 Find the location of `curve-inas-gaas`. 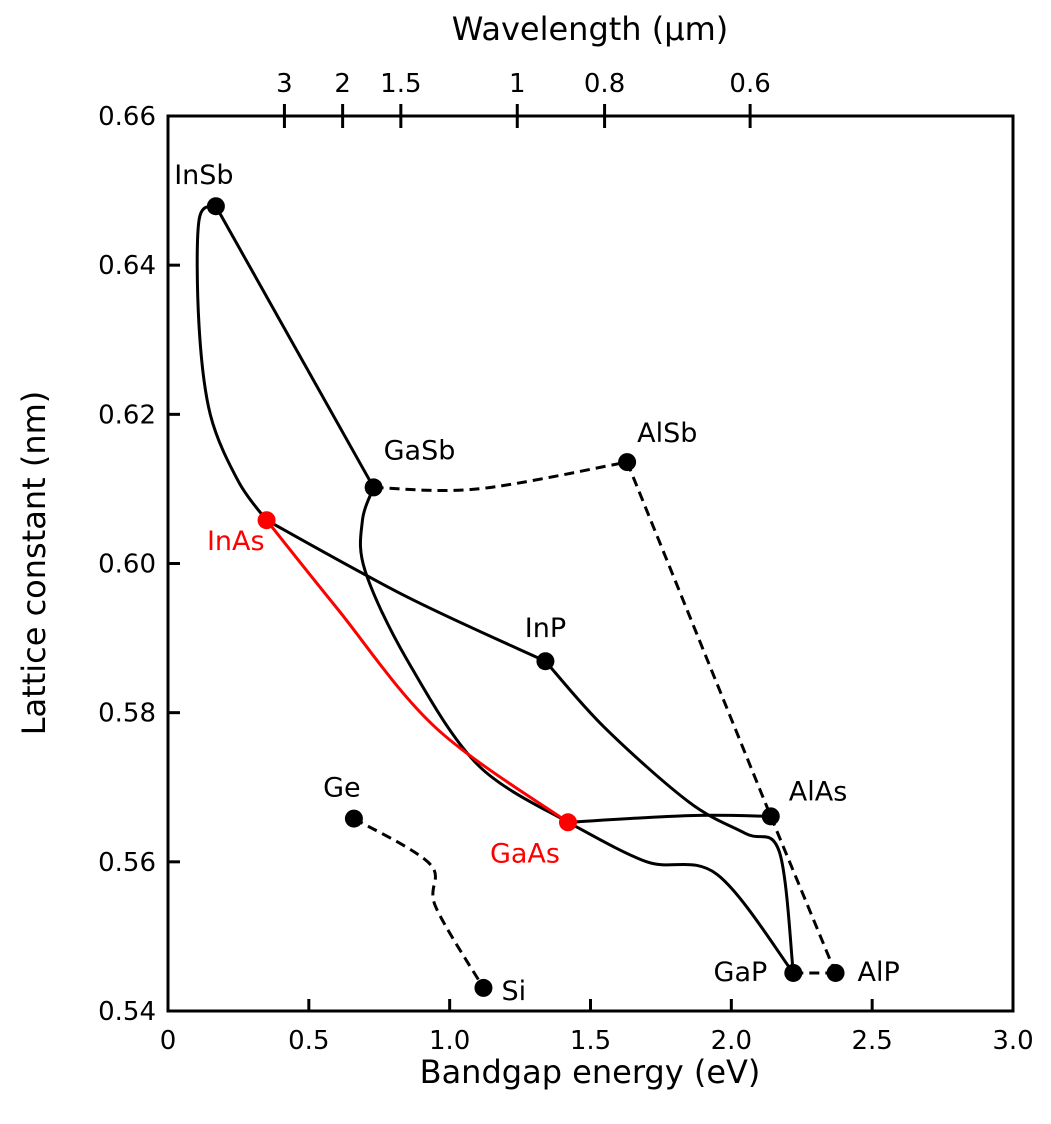

curve-inas-gaas is located at coordinates (417, 671).